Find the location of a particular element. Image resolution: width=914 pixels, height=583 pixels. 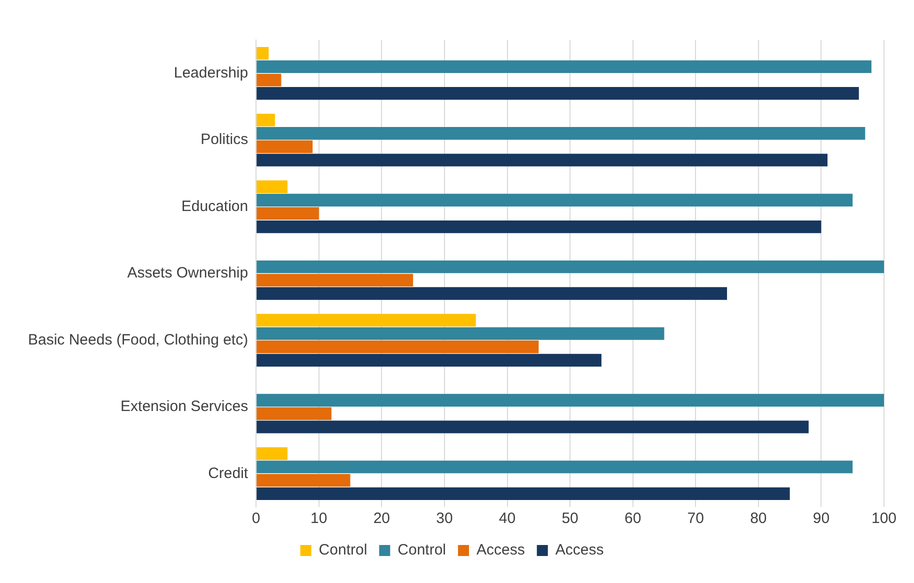

x-tick-label: 70 is located at coordinates (695, 519).